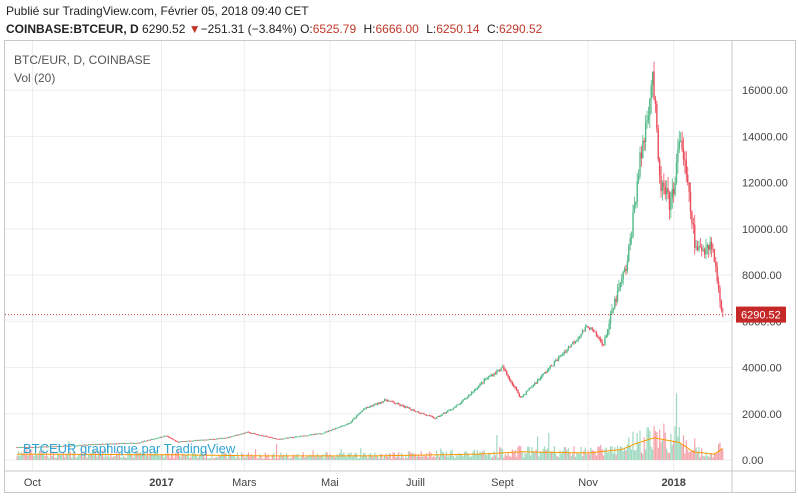  I want to click on high-value: 6666.00, so click(397, 29).